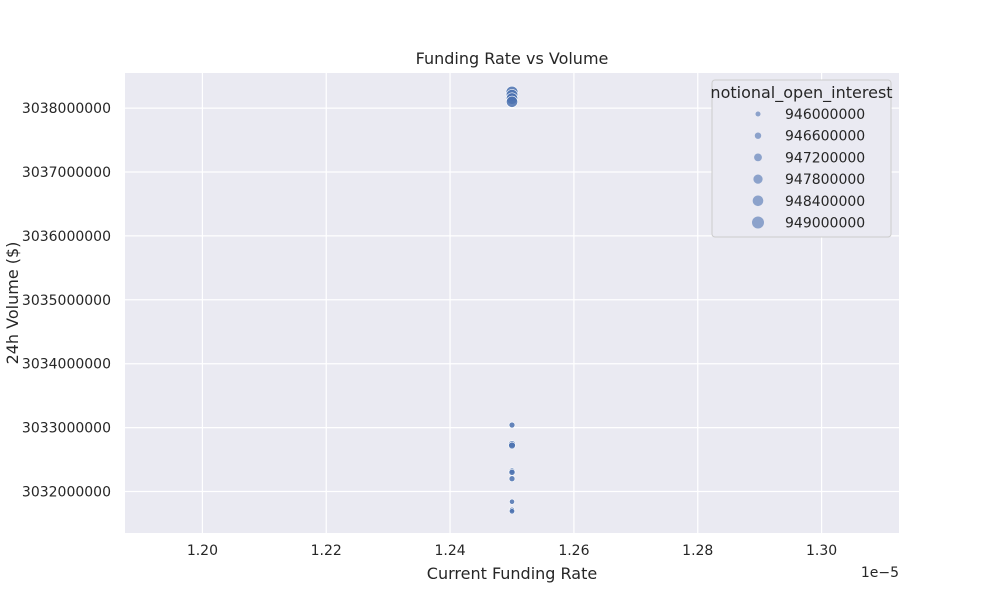 This screenshot has height=604, width=1000. What do you see at coordinates (202, 551) in the screenshot?
I see `x-tick-label: 1.20` at bounding box center [202, 551].